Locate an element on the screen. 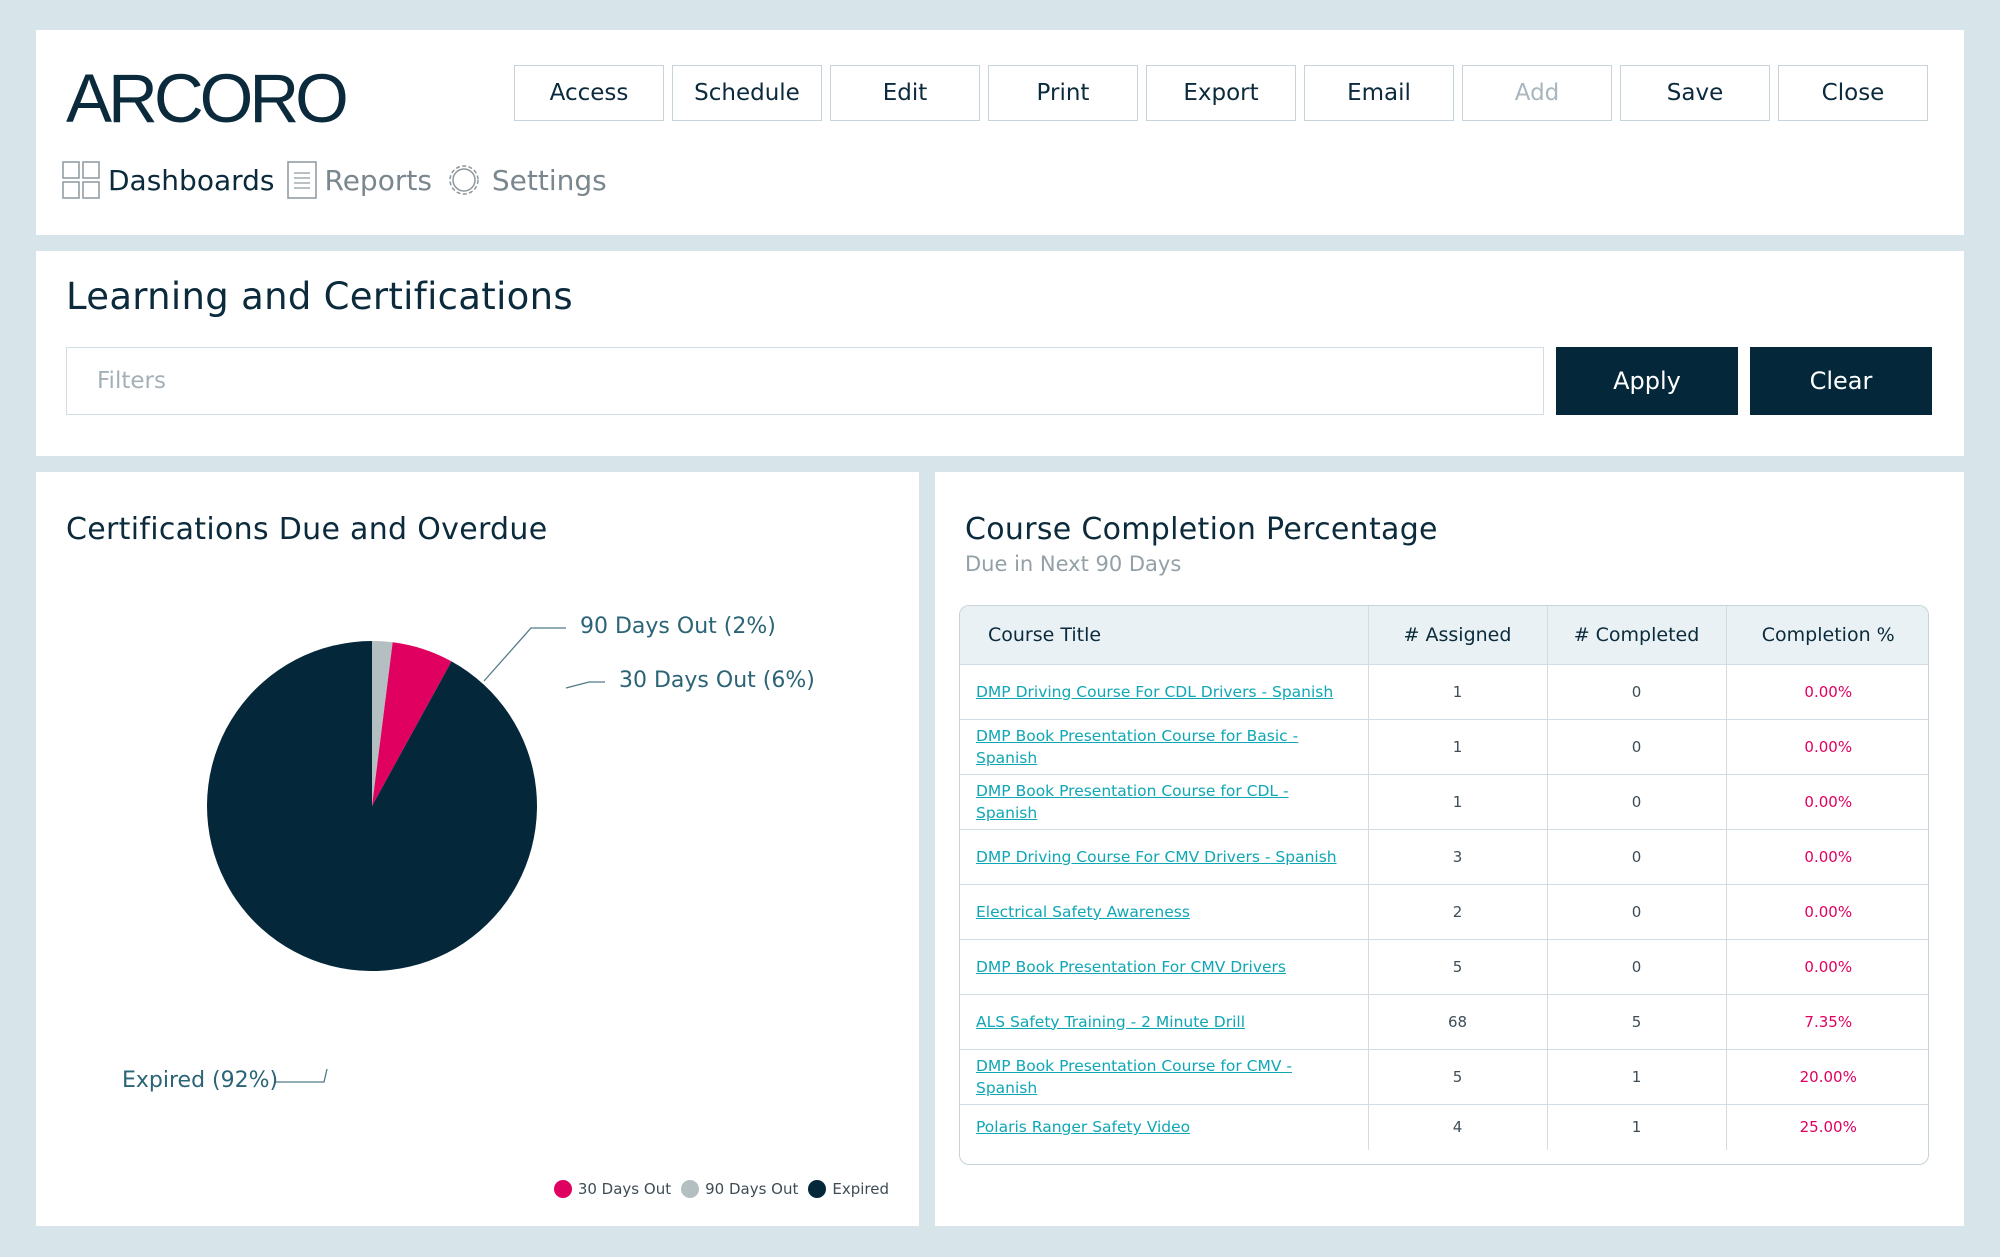 This screenshot has height=1257, width=2000. table-row: Electrical Safety Awareness 2 0 0.00% is located at coordinates (1444, 911).